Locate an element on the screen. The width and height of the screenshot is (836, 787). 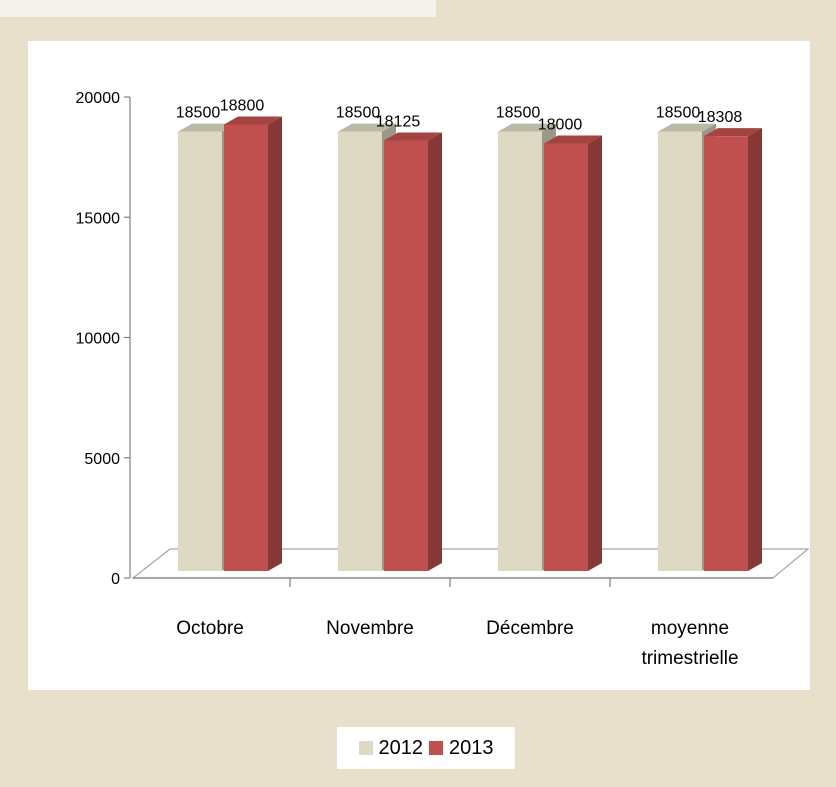
legend-swatch-2012 is located at coordinates (365, 748).